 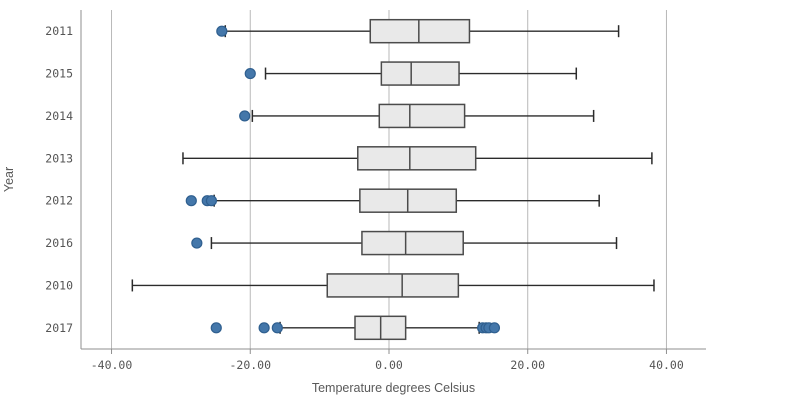 I want to click on x-tick-label: 40.00, so click(x=666, y=365).